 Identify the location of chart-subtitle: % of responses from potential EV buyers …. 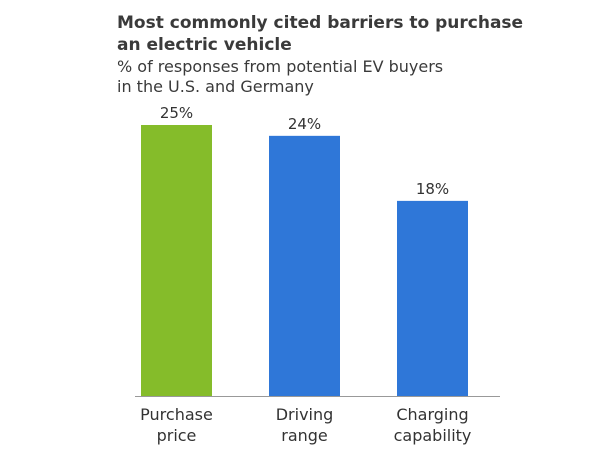
(352, 77).